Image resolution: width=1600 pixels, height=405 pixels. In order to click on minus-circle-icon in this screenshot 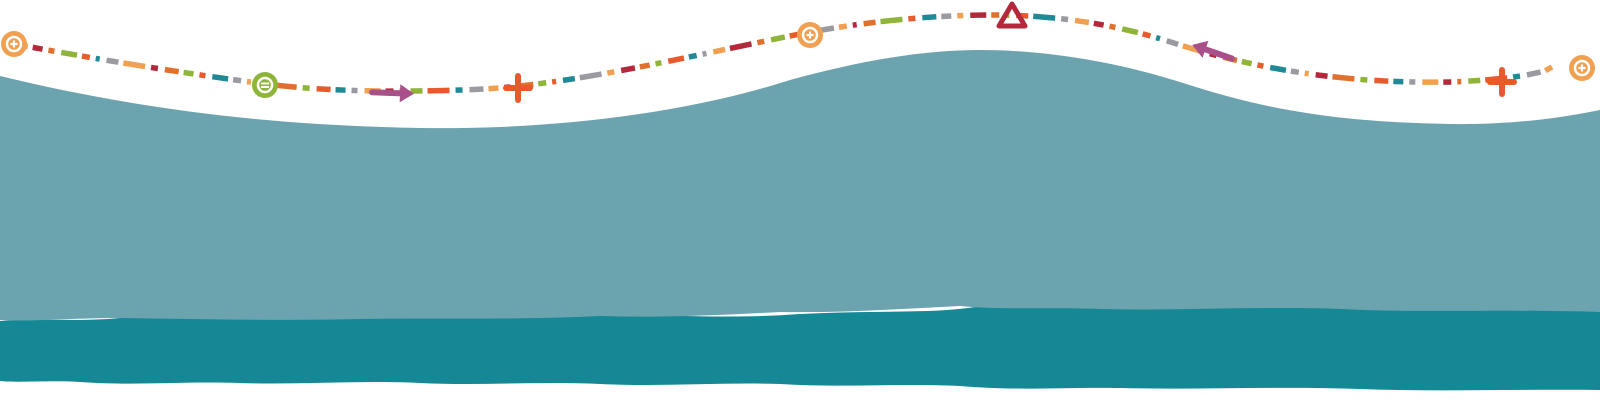, I will do `click(265, 85)`.